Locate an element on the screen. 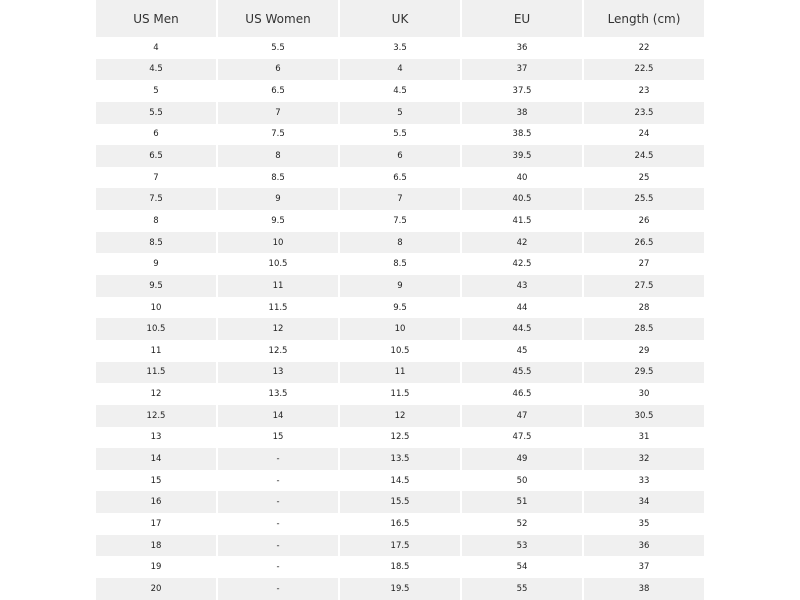 The height and width of the screenshot is (600, 800). cell-eu: 44.5 is located at coordinates (522, 329).